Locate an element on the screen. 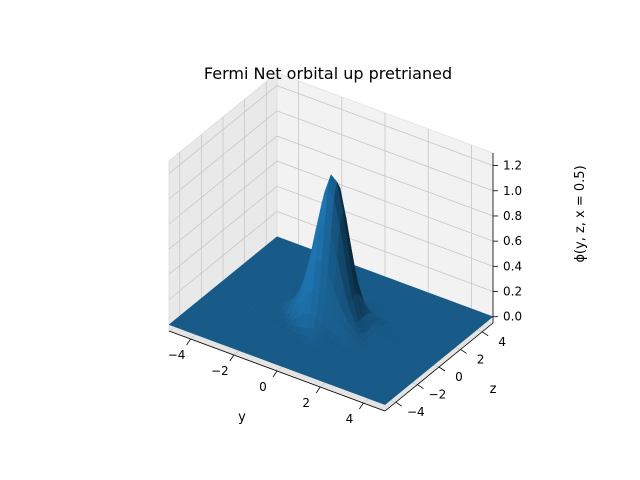 This screenshot has width=640, height=480. x-tick-label: 4 is located at coordinates (350, 419).